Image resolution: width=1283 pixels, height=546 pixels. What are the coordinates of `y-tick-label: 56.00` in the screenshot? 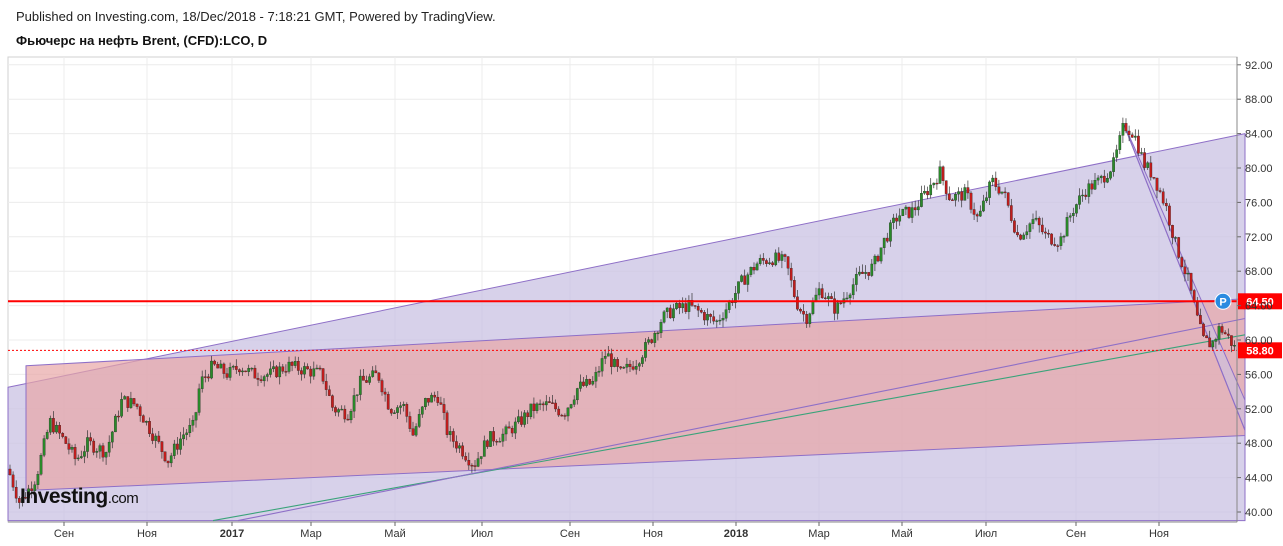 It's located at (1259, 375).